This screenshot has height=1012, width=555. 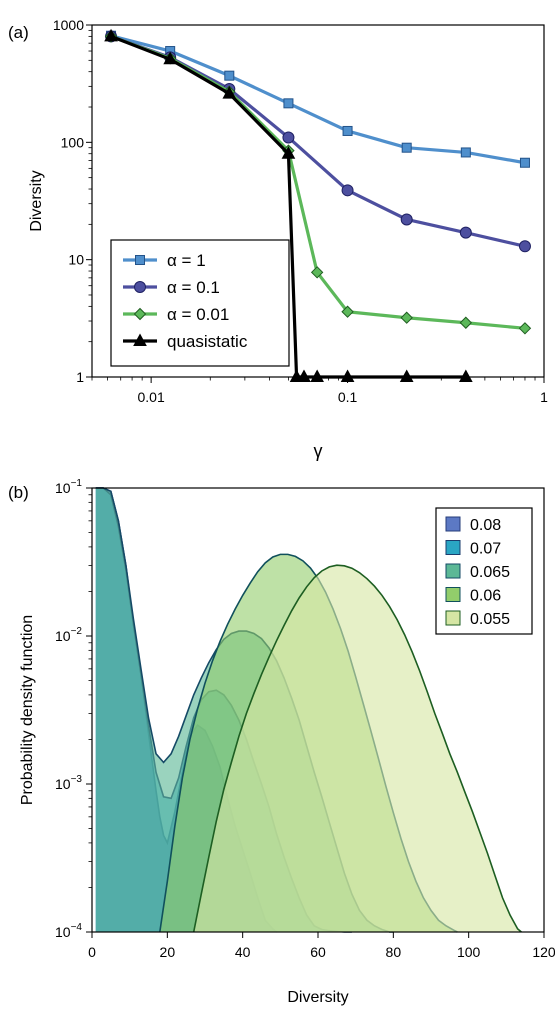 I want to click on panel-b-y-tick-label: 10⁻², so click(x=68, y=635).